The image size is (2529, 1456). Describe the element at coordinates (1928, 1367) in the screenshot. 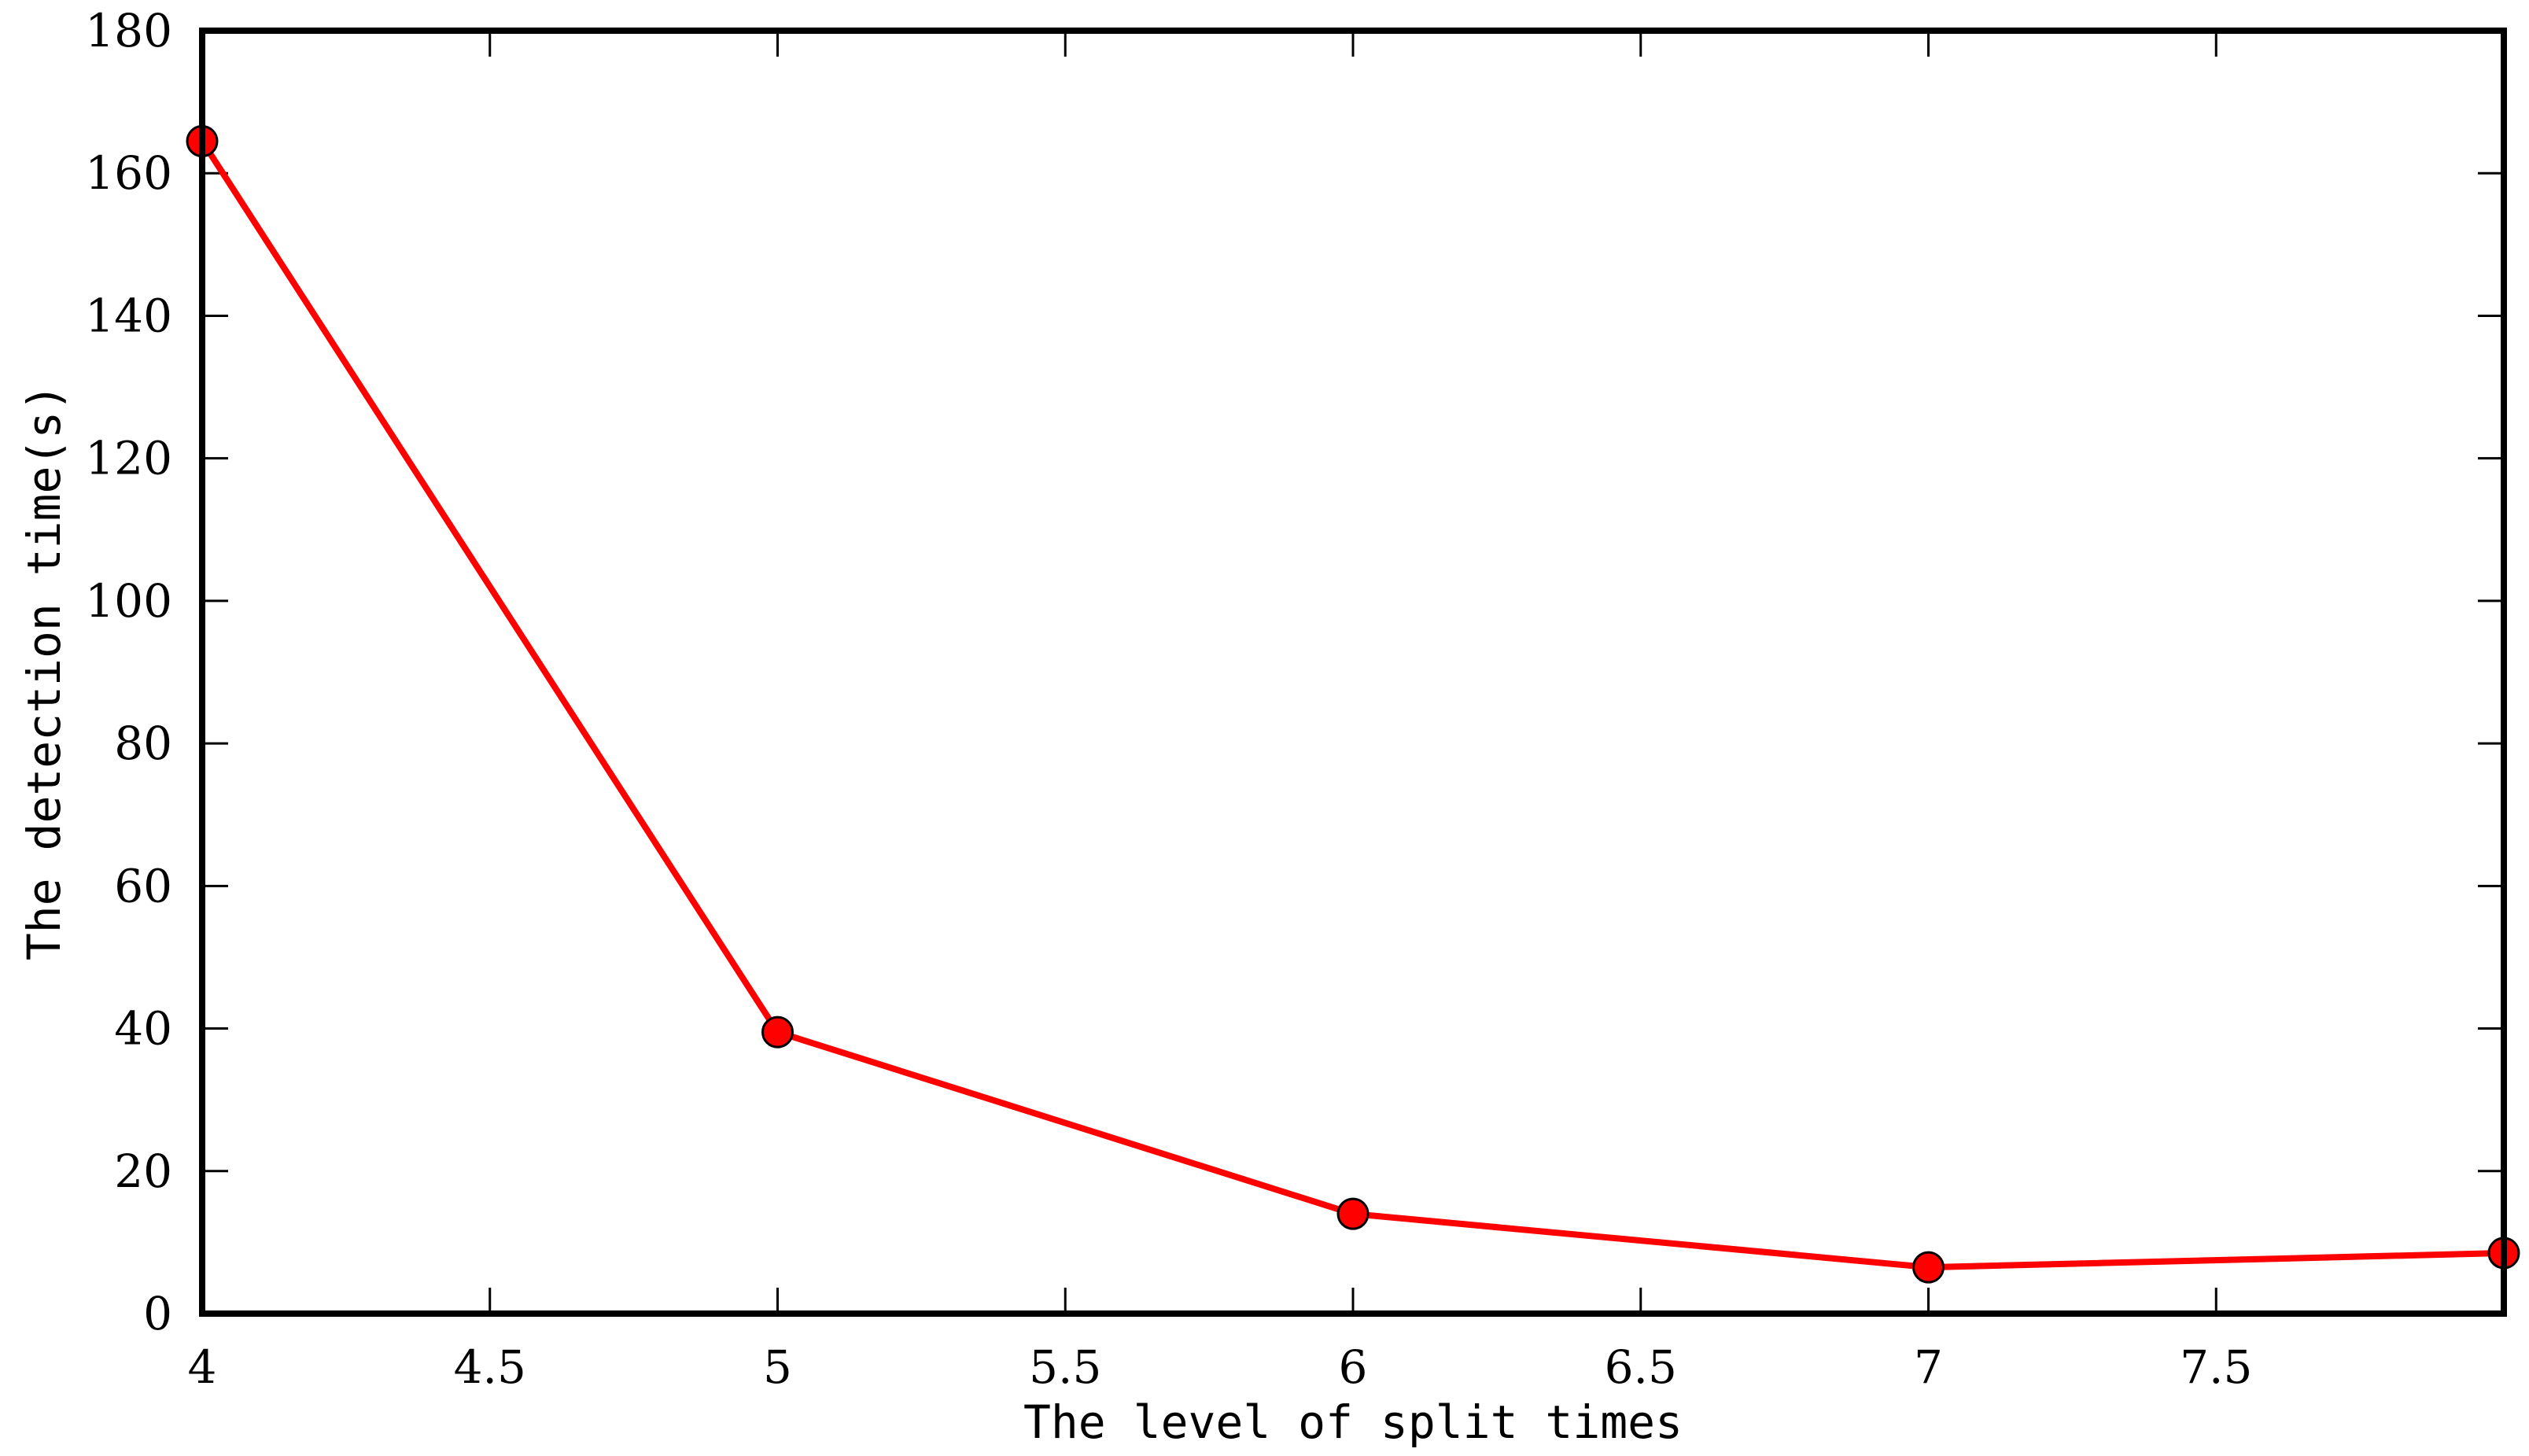

I see `x-tick-label: 7` at that location.